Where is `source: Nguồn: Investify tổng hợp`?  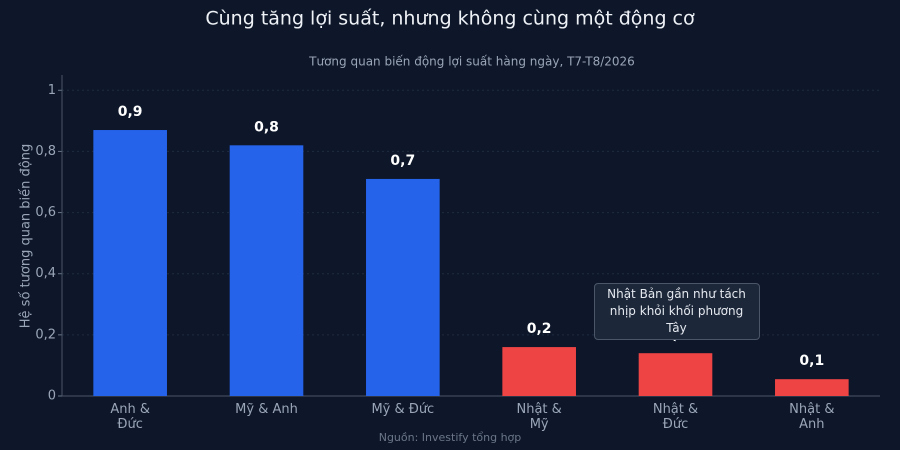 source: Nguồn: Investify tổng hợp is located at coordinates (450, 437).